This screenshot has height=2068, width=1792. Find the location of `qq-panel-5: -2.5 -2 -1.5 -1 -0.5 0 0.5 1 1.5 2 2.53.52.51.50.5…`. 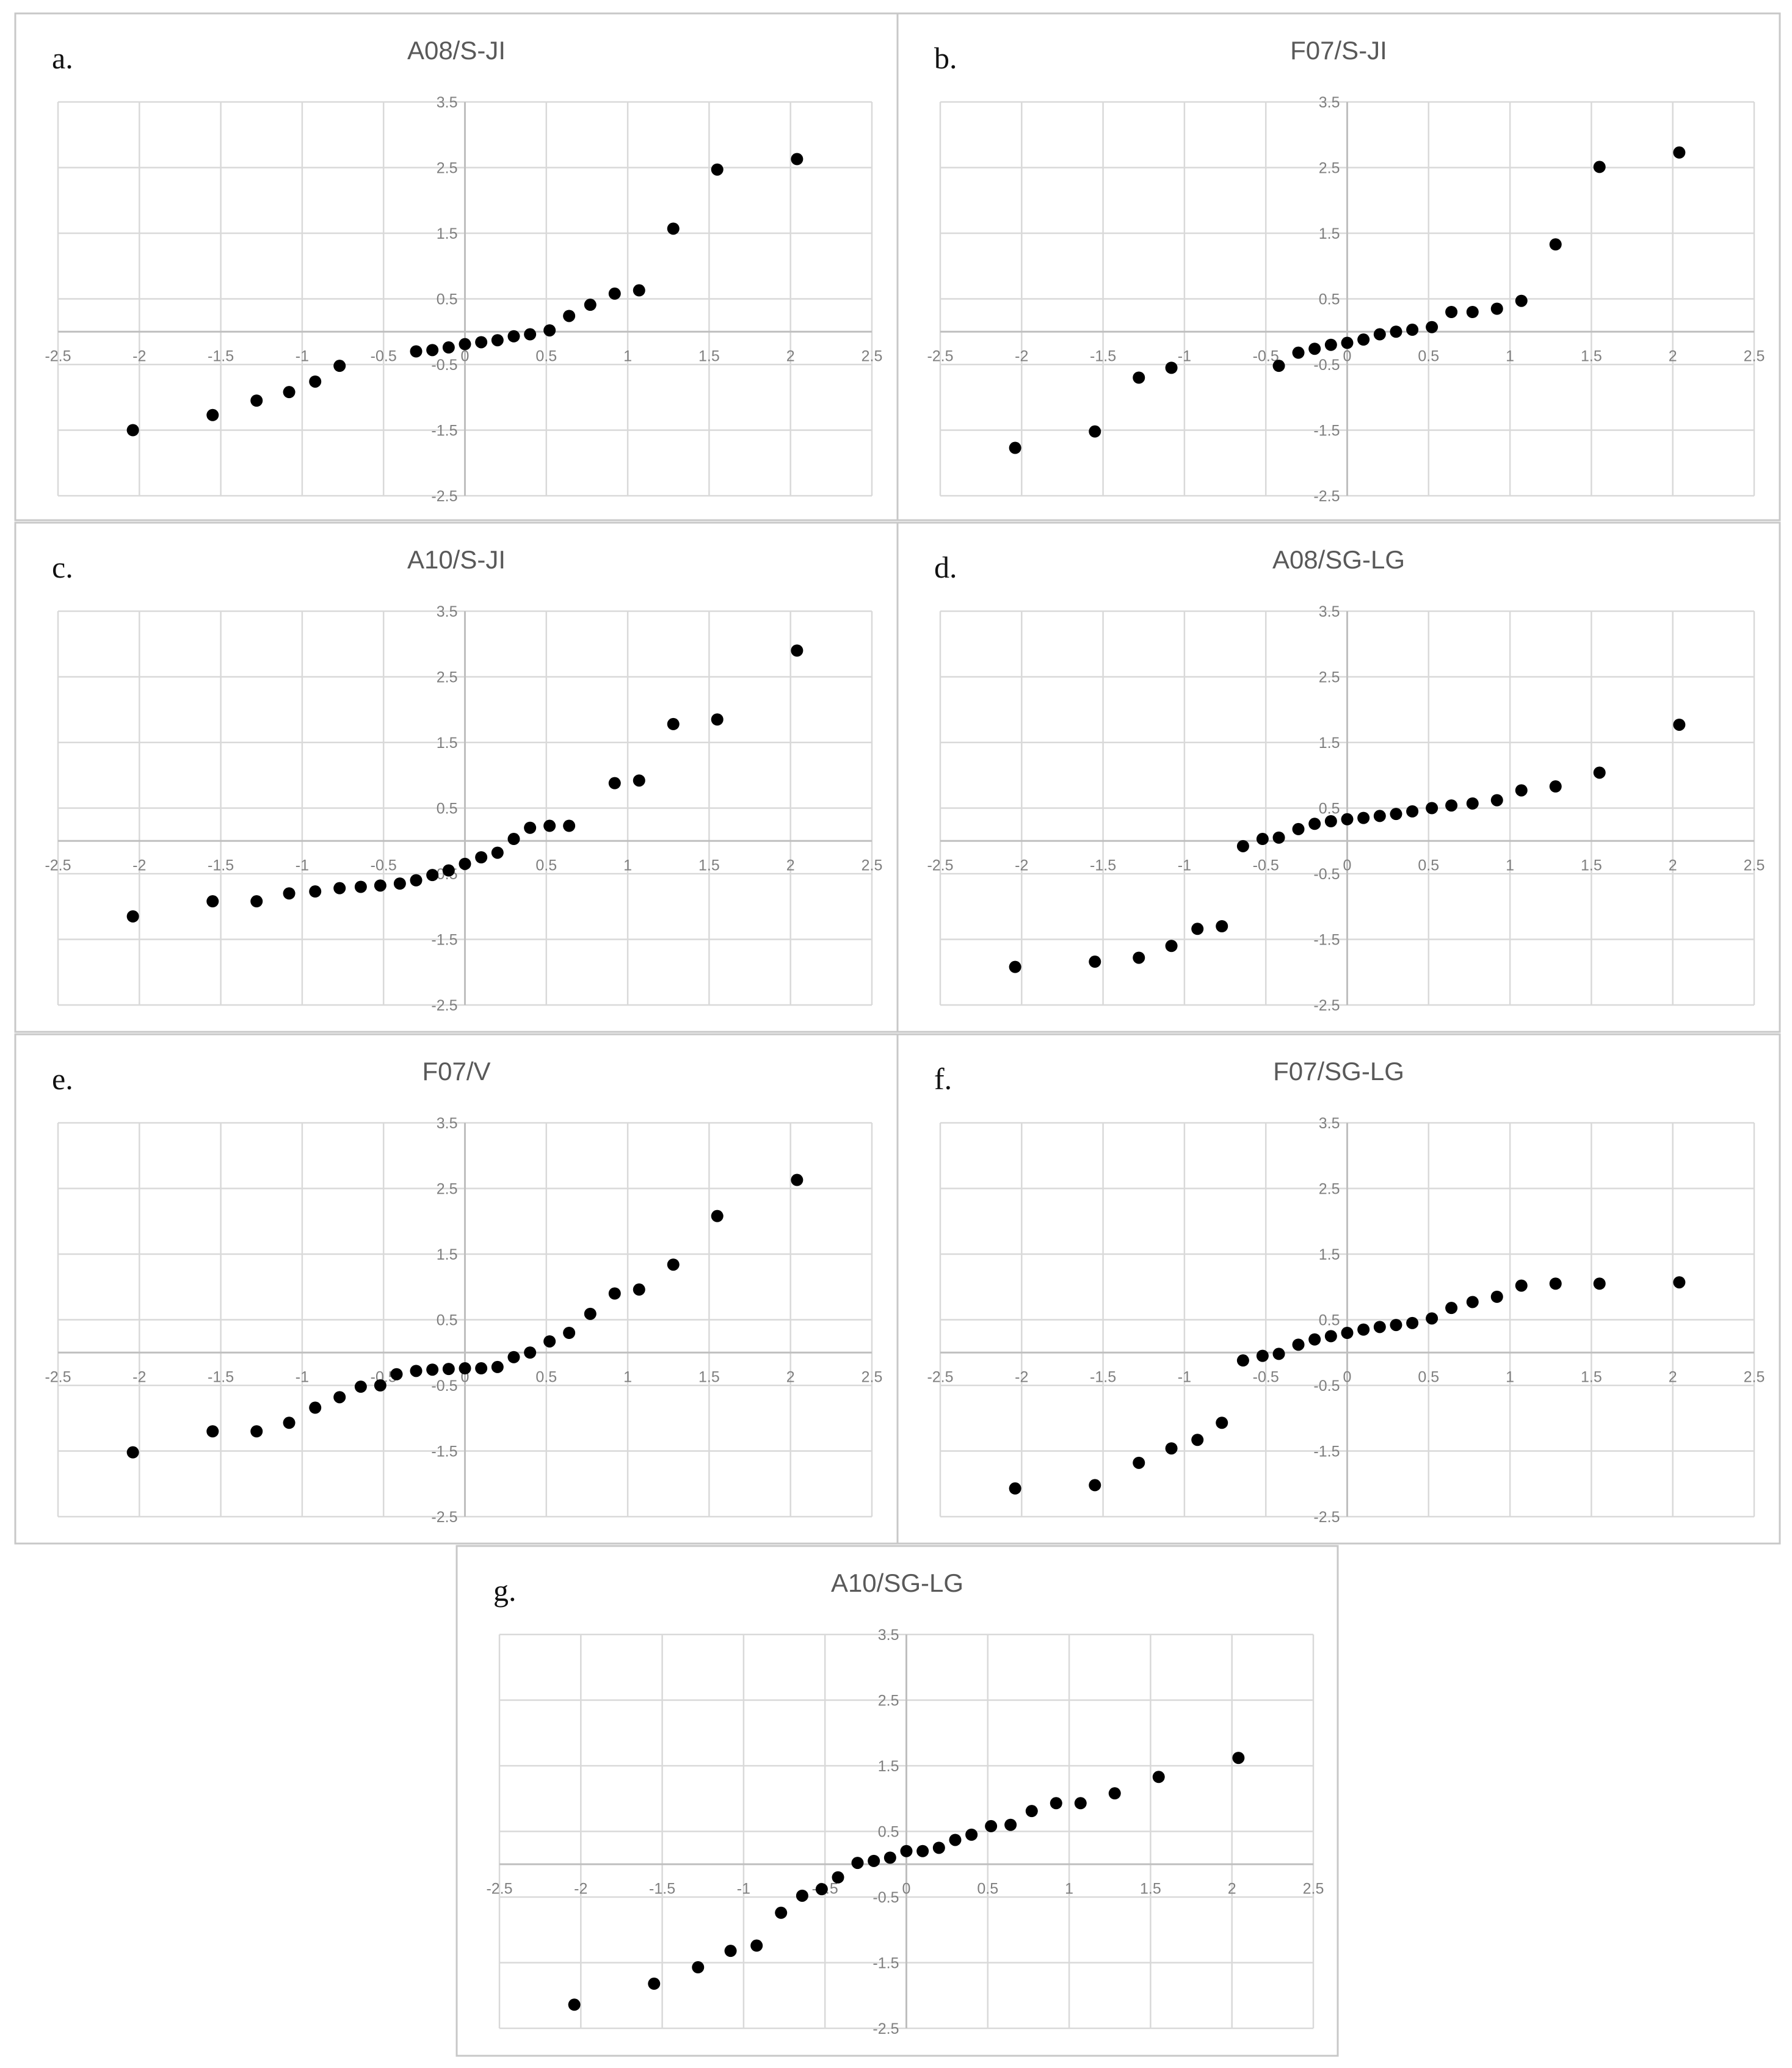

qq-panel-5: -2.5 -2 -1.5 -1 -0.5 0 0.5 1 1.5 2 2.53.52.51.50.5… is located at coordinates (457, 1289).